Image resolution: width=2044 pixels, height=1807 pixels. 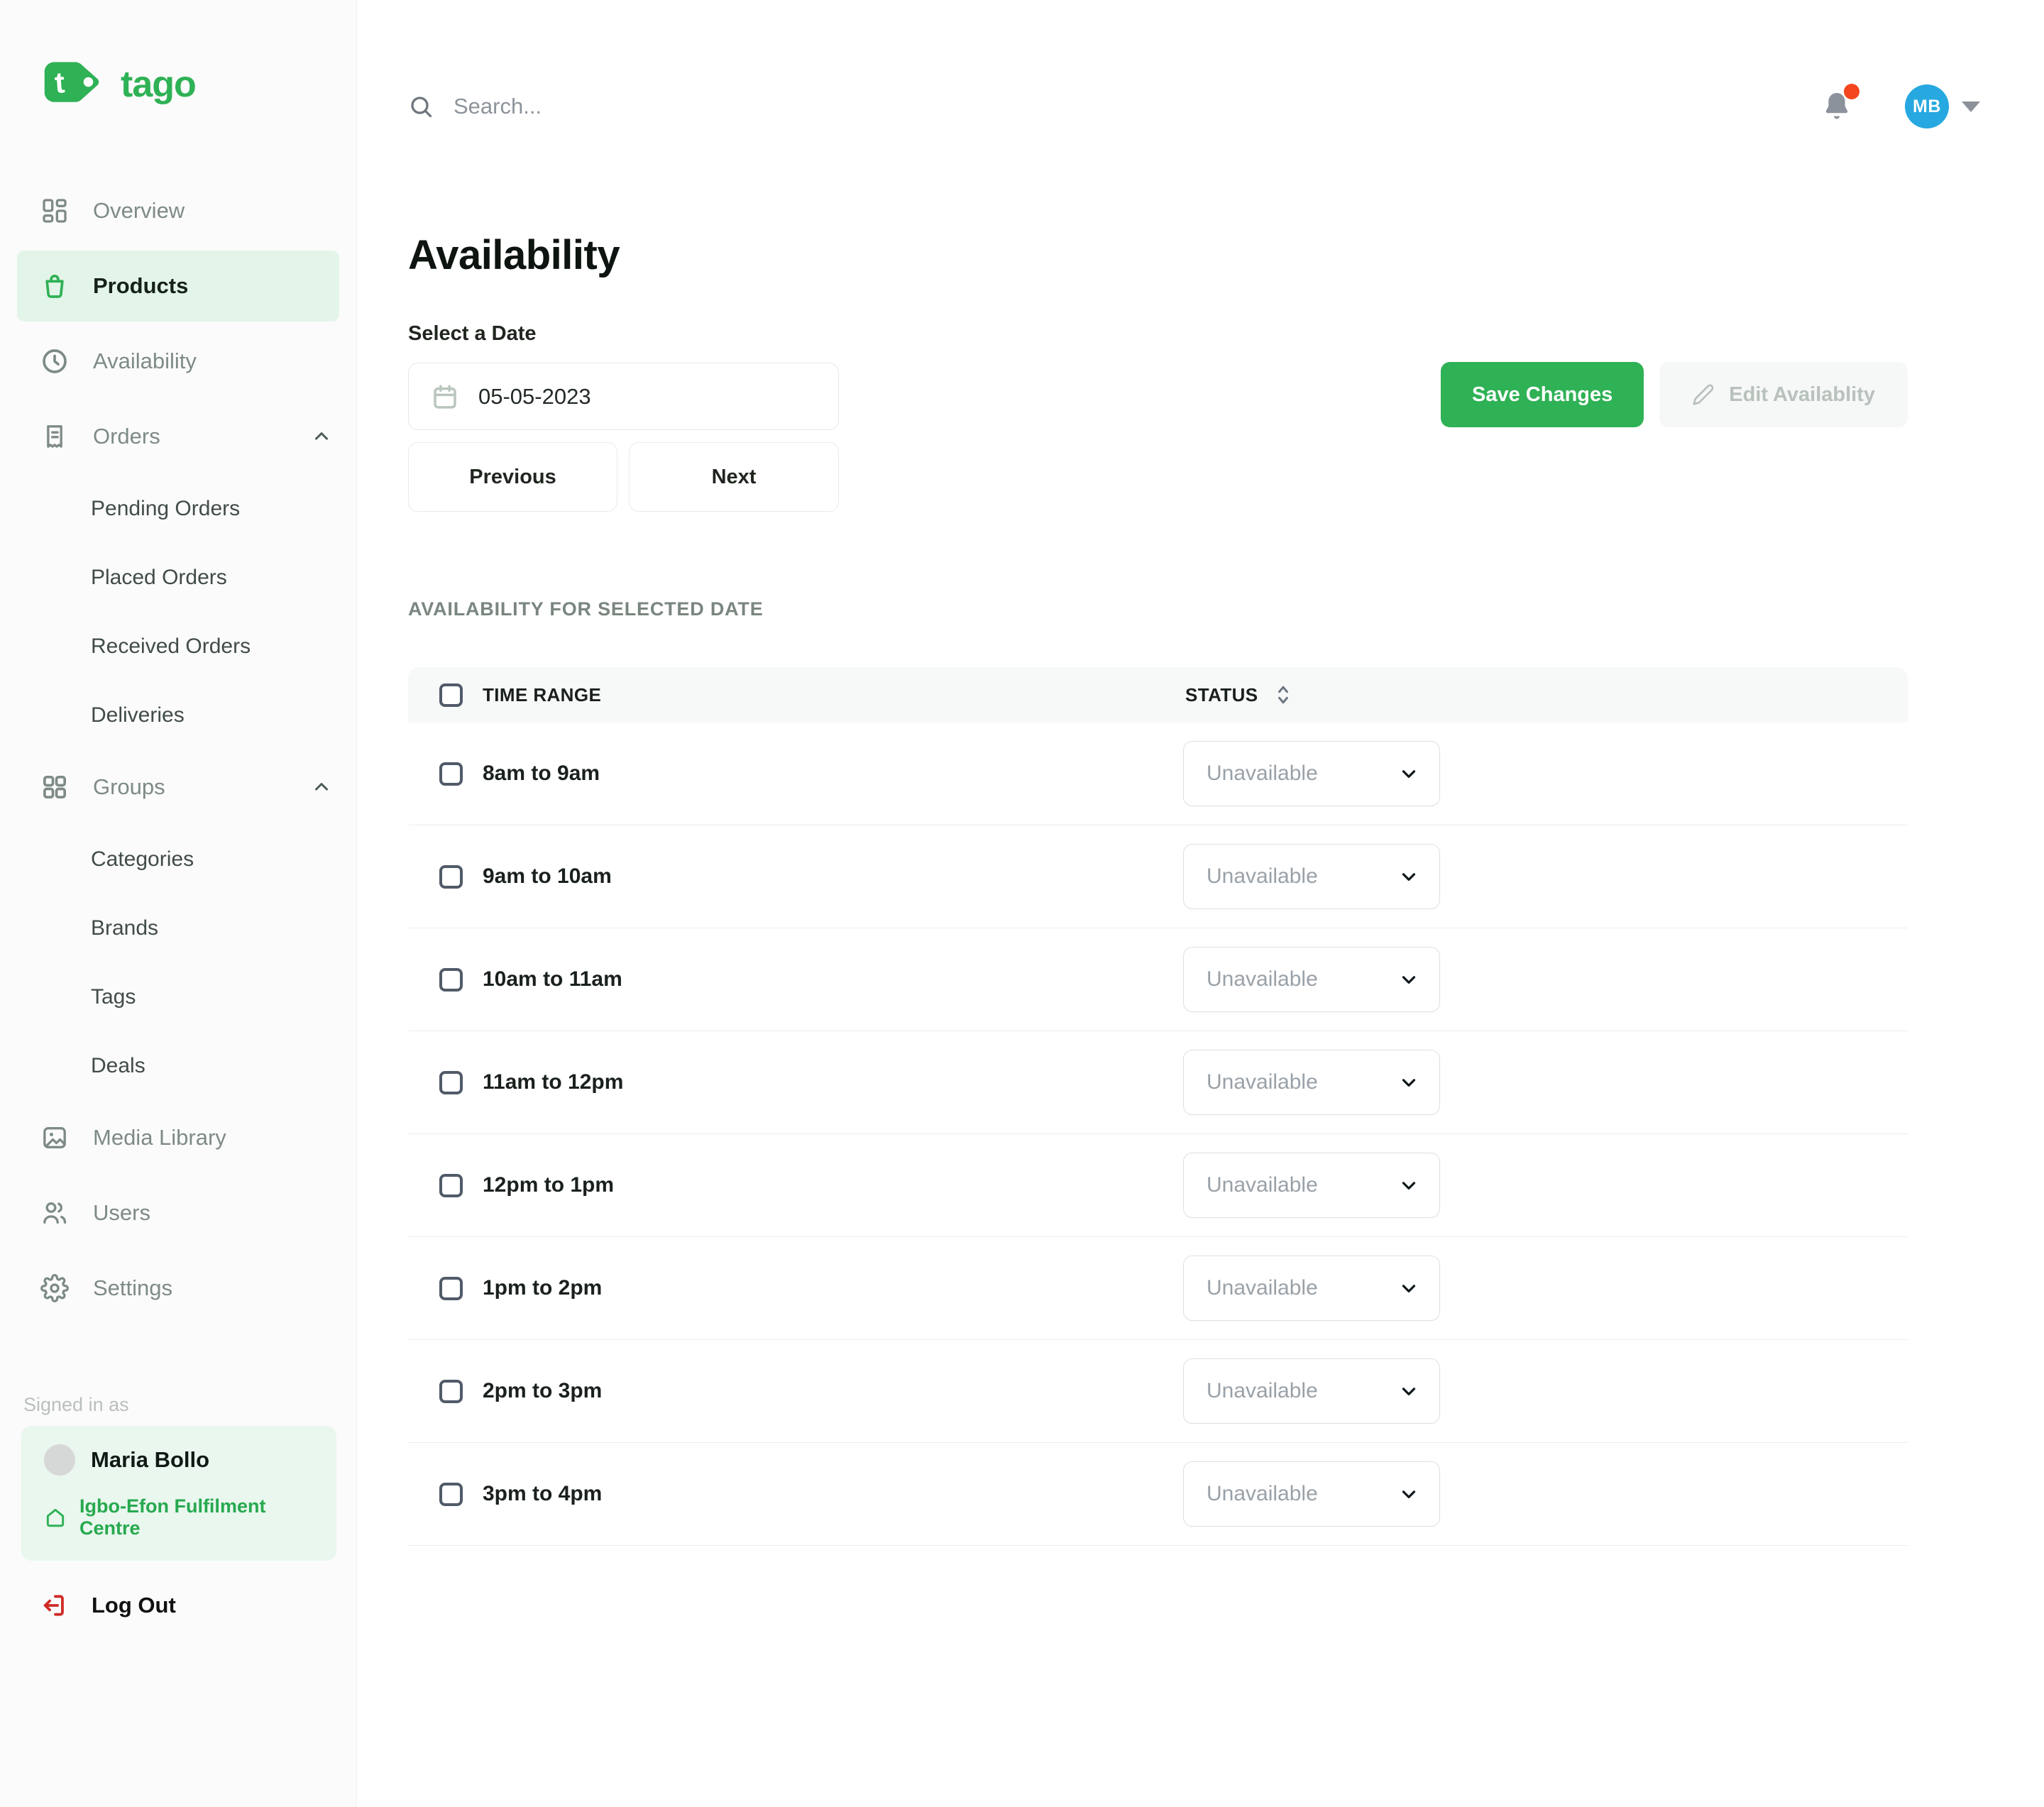 What do you see at coordinates (1900, 106) in the screenshot?
I see `topbar-right: MB` at bounding box center [1900, 106].